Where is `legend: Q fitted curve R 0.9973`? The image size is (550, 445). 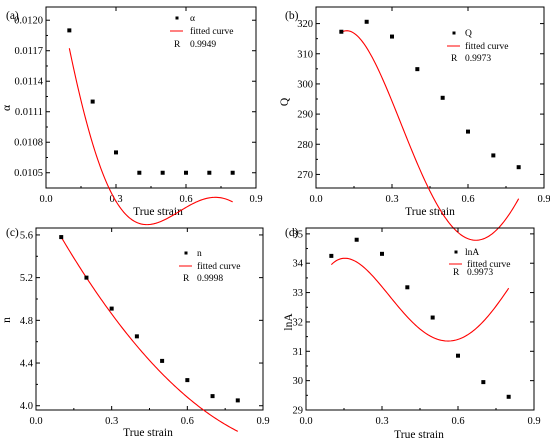 legend: Q fitted curve R 0.9973 is located at coordinates (478, 46).